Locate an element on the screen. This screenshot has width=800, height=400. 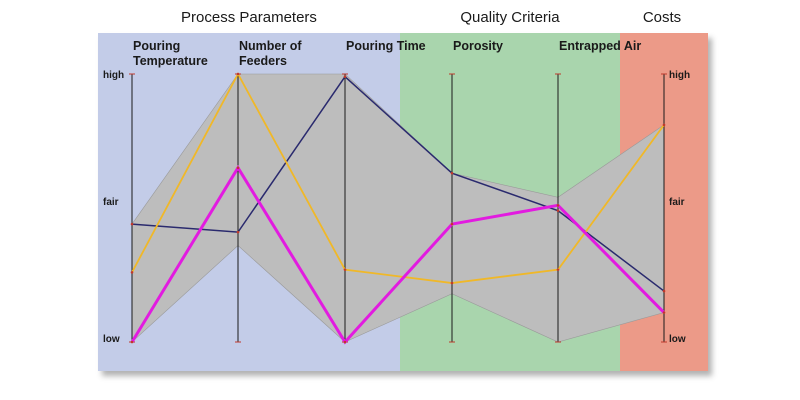
tick-label-axis-1-fair: fair is located at coordinates (111, 202).